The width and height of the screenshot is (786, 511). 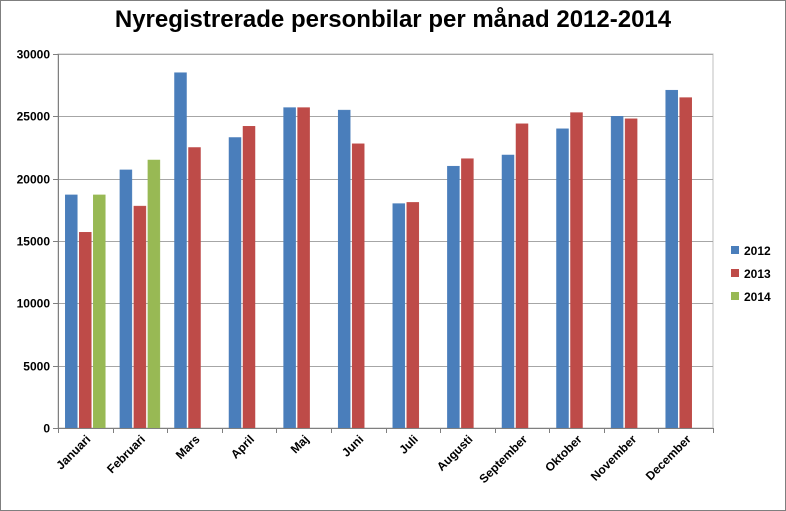 I want to click on bar-2012-maj, so click(x=289, y=268).